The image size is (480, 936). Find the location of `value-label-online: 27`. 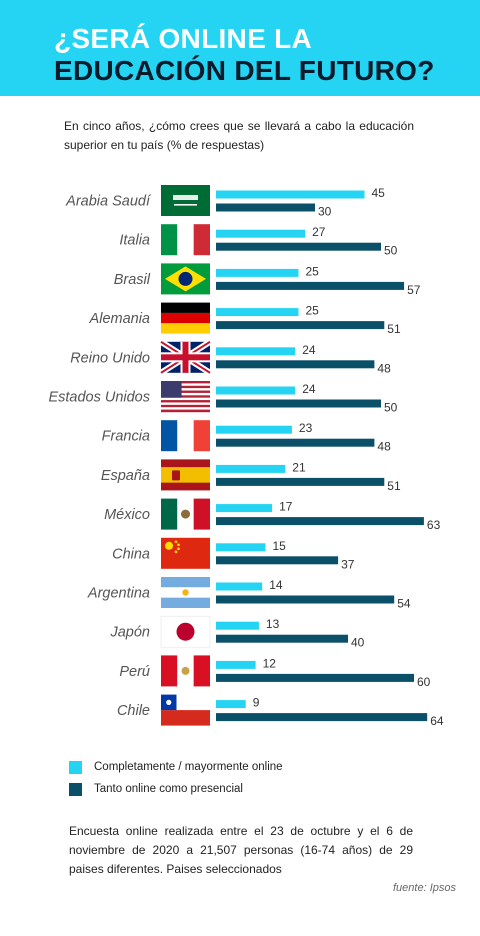

value-label-online: 27 is located at coordinates (319, 232).